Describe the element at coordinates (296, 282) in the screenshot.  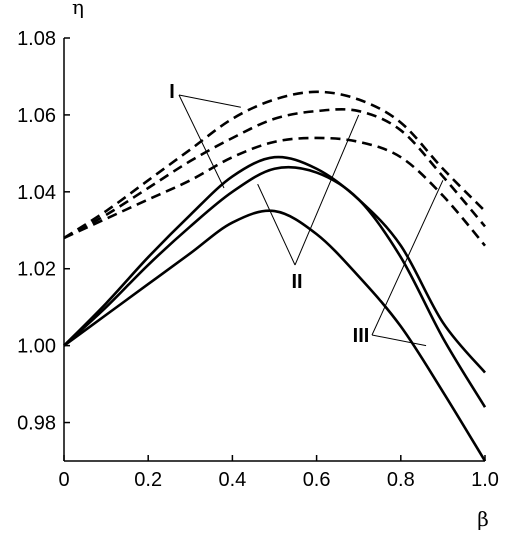
I see `group-label-ii: II` at that location.